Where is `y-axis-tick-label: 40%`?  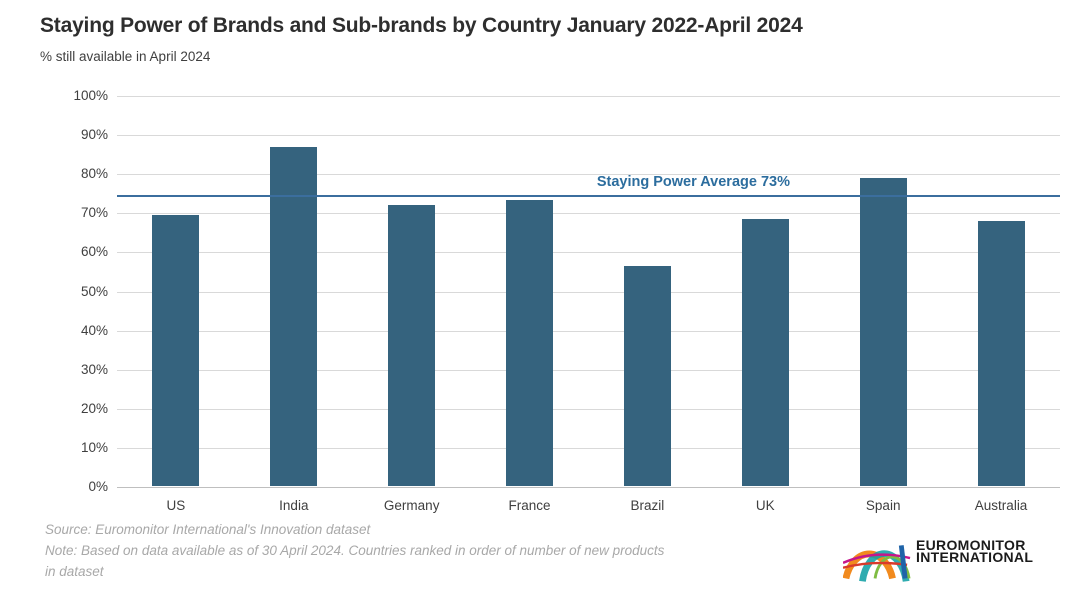 y-axis-tick-label: 40% is located at coordinates (94, 330).